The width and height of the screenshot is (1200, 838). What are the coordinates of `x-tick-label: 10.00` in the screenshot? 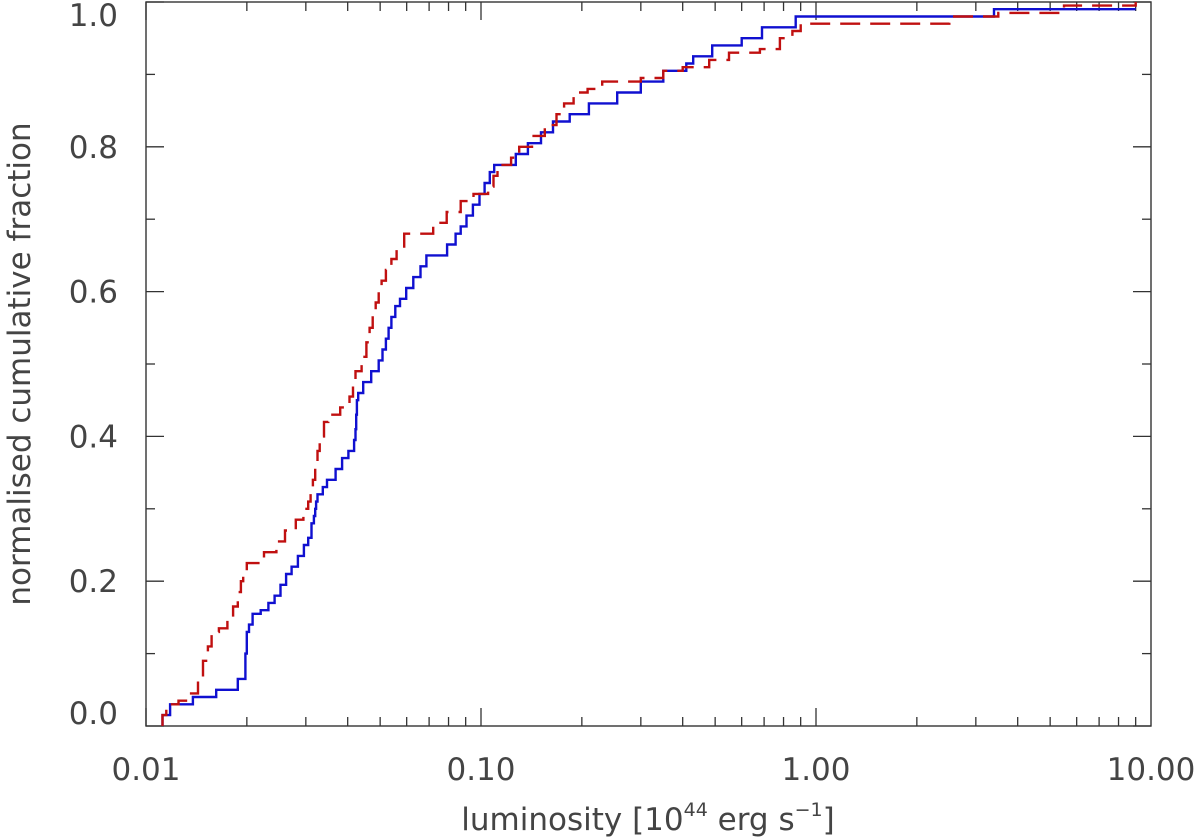 It's located at (1151, 770).